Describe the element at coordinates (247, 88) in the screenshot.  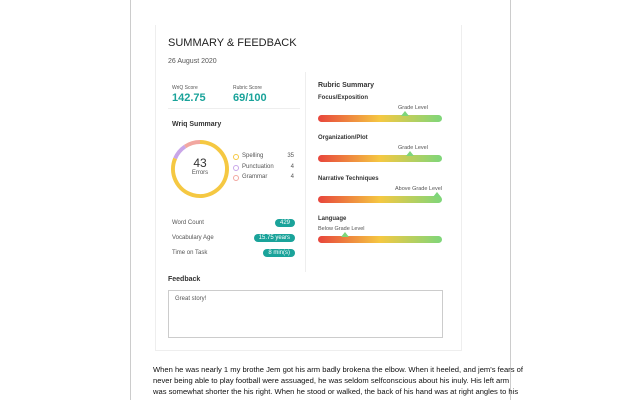
I see `score-label: Rubric Score` at that location.